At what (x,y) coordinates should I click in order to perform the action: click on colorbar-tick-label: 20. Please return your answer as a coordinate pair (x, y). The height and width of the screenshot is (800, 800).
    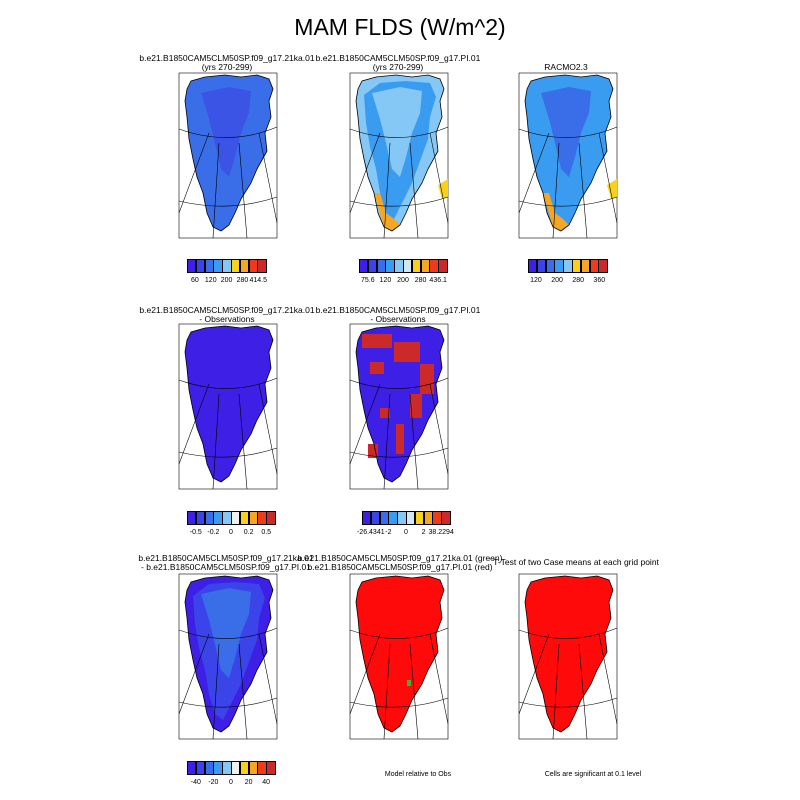
    Looking at the image, I should click on (248, 782).